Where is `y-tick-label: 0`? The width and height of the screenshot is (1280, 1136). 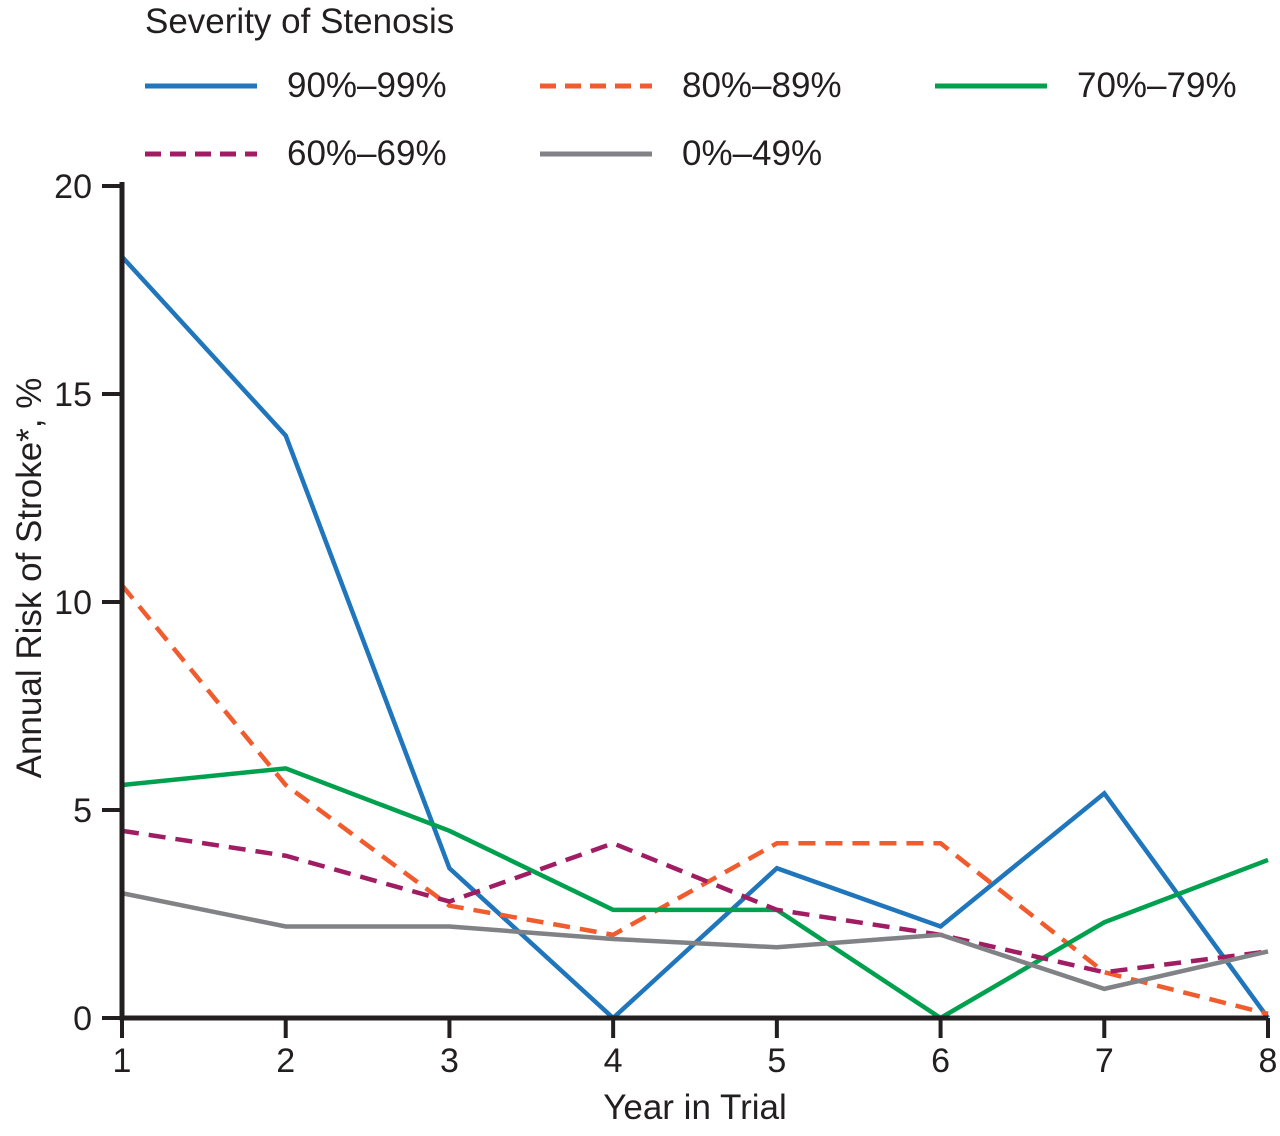
y-tick-label: 0 is located at coordinates (82, 1019).